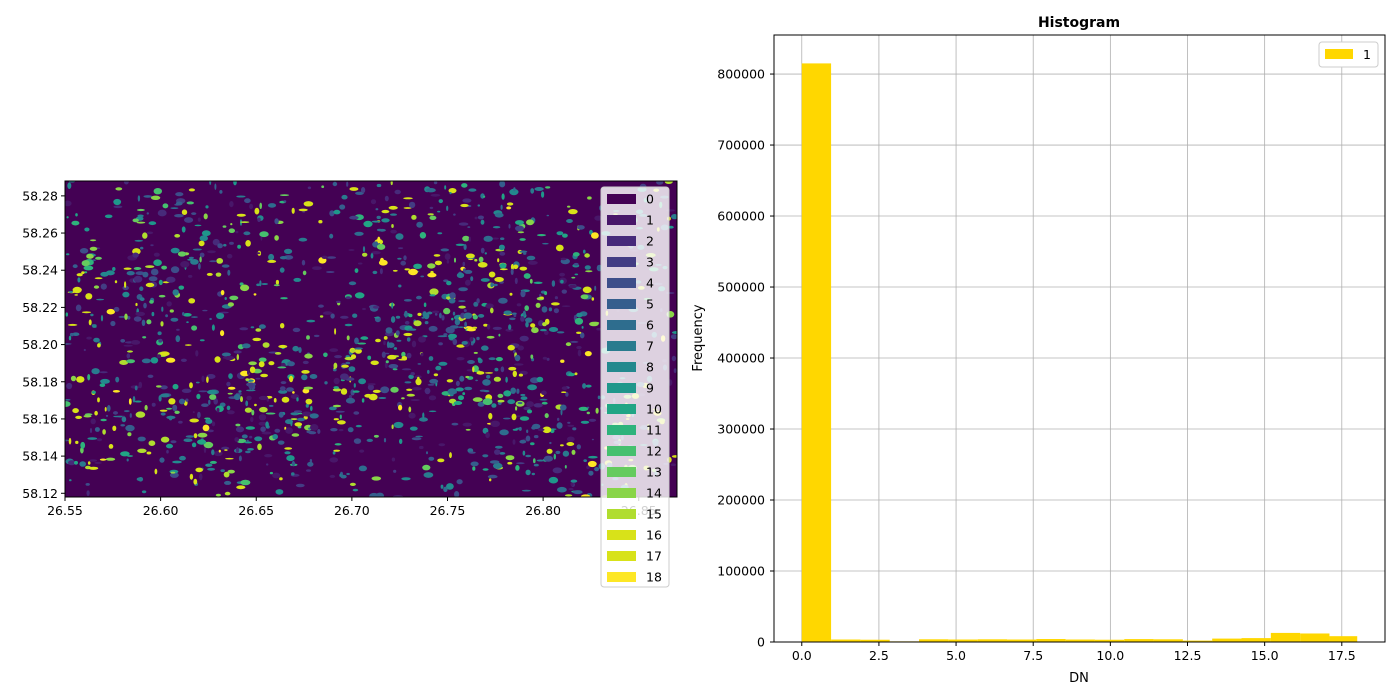 The width and height of the screenshot is (1400, 700). Describe the element at coordinates (1079, 678) in the screenshot. I see `histogram-x-label: DN` at that location.